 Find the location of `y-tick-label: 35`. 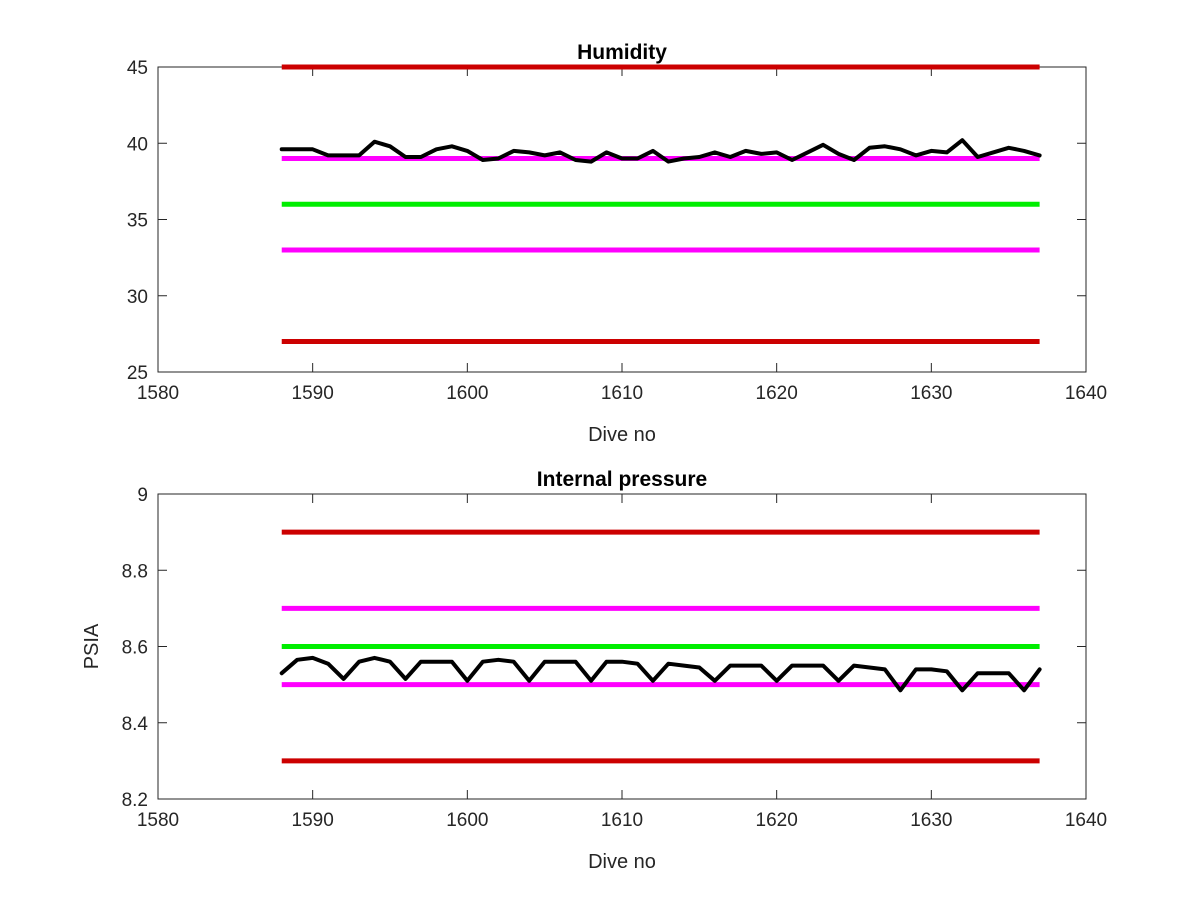

y-tick-label: 35 is located at coordinates (137, 221).